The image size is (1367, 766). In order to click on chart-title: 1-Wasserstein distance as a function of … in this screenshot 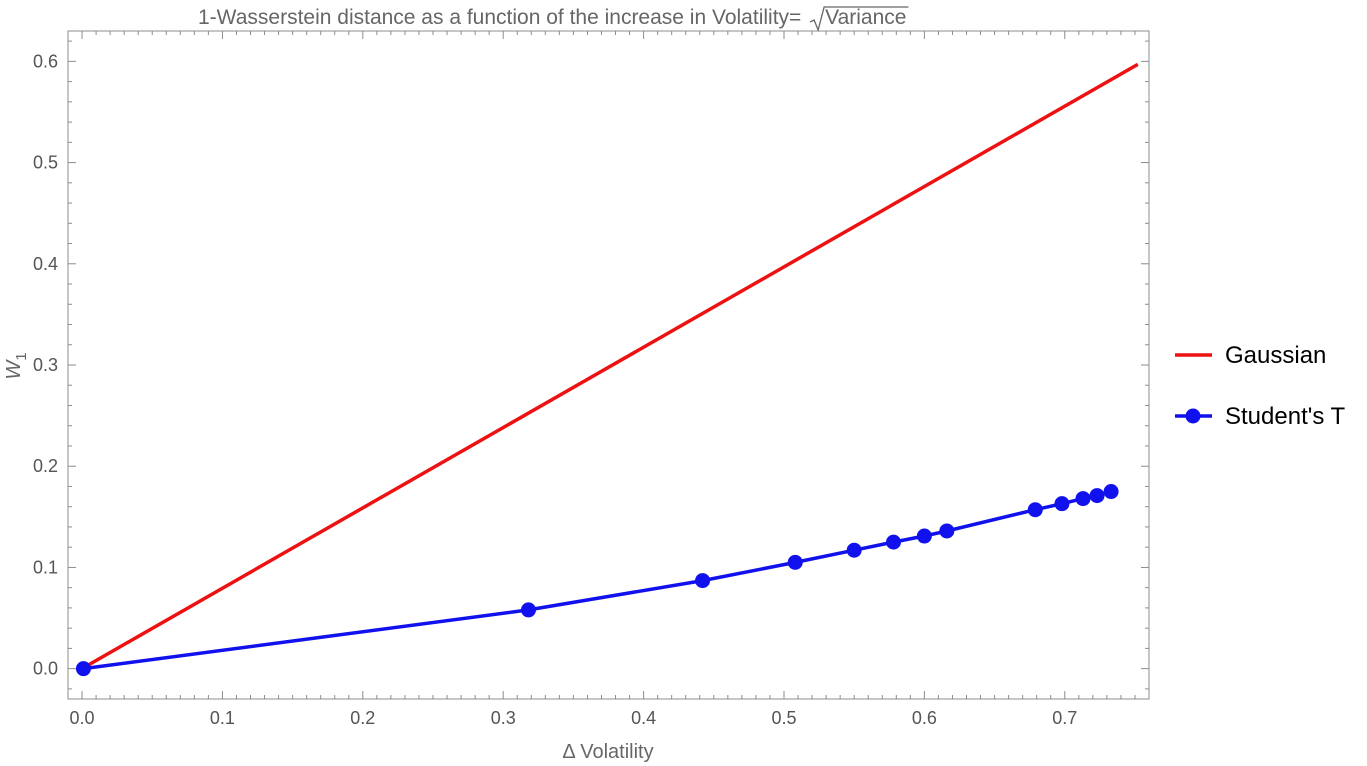, I will do `click(553, 19)`.